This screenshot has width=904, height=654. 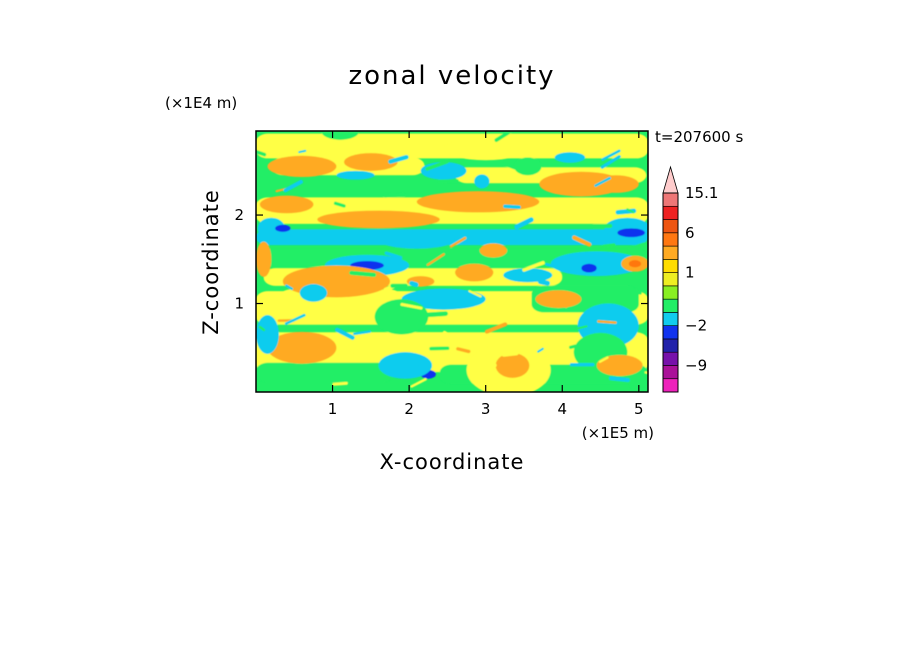 I want to click on colorbar: 15.1 6 1 −2 −9, so click(x=690, y=279).